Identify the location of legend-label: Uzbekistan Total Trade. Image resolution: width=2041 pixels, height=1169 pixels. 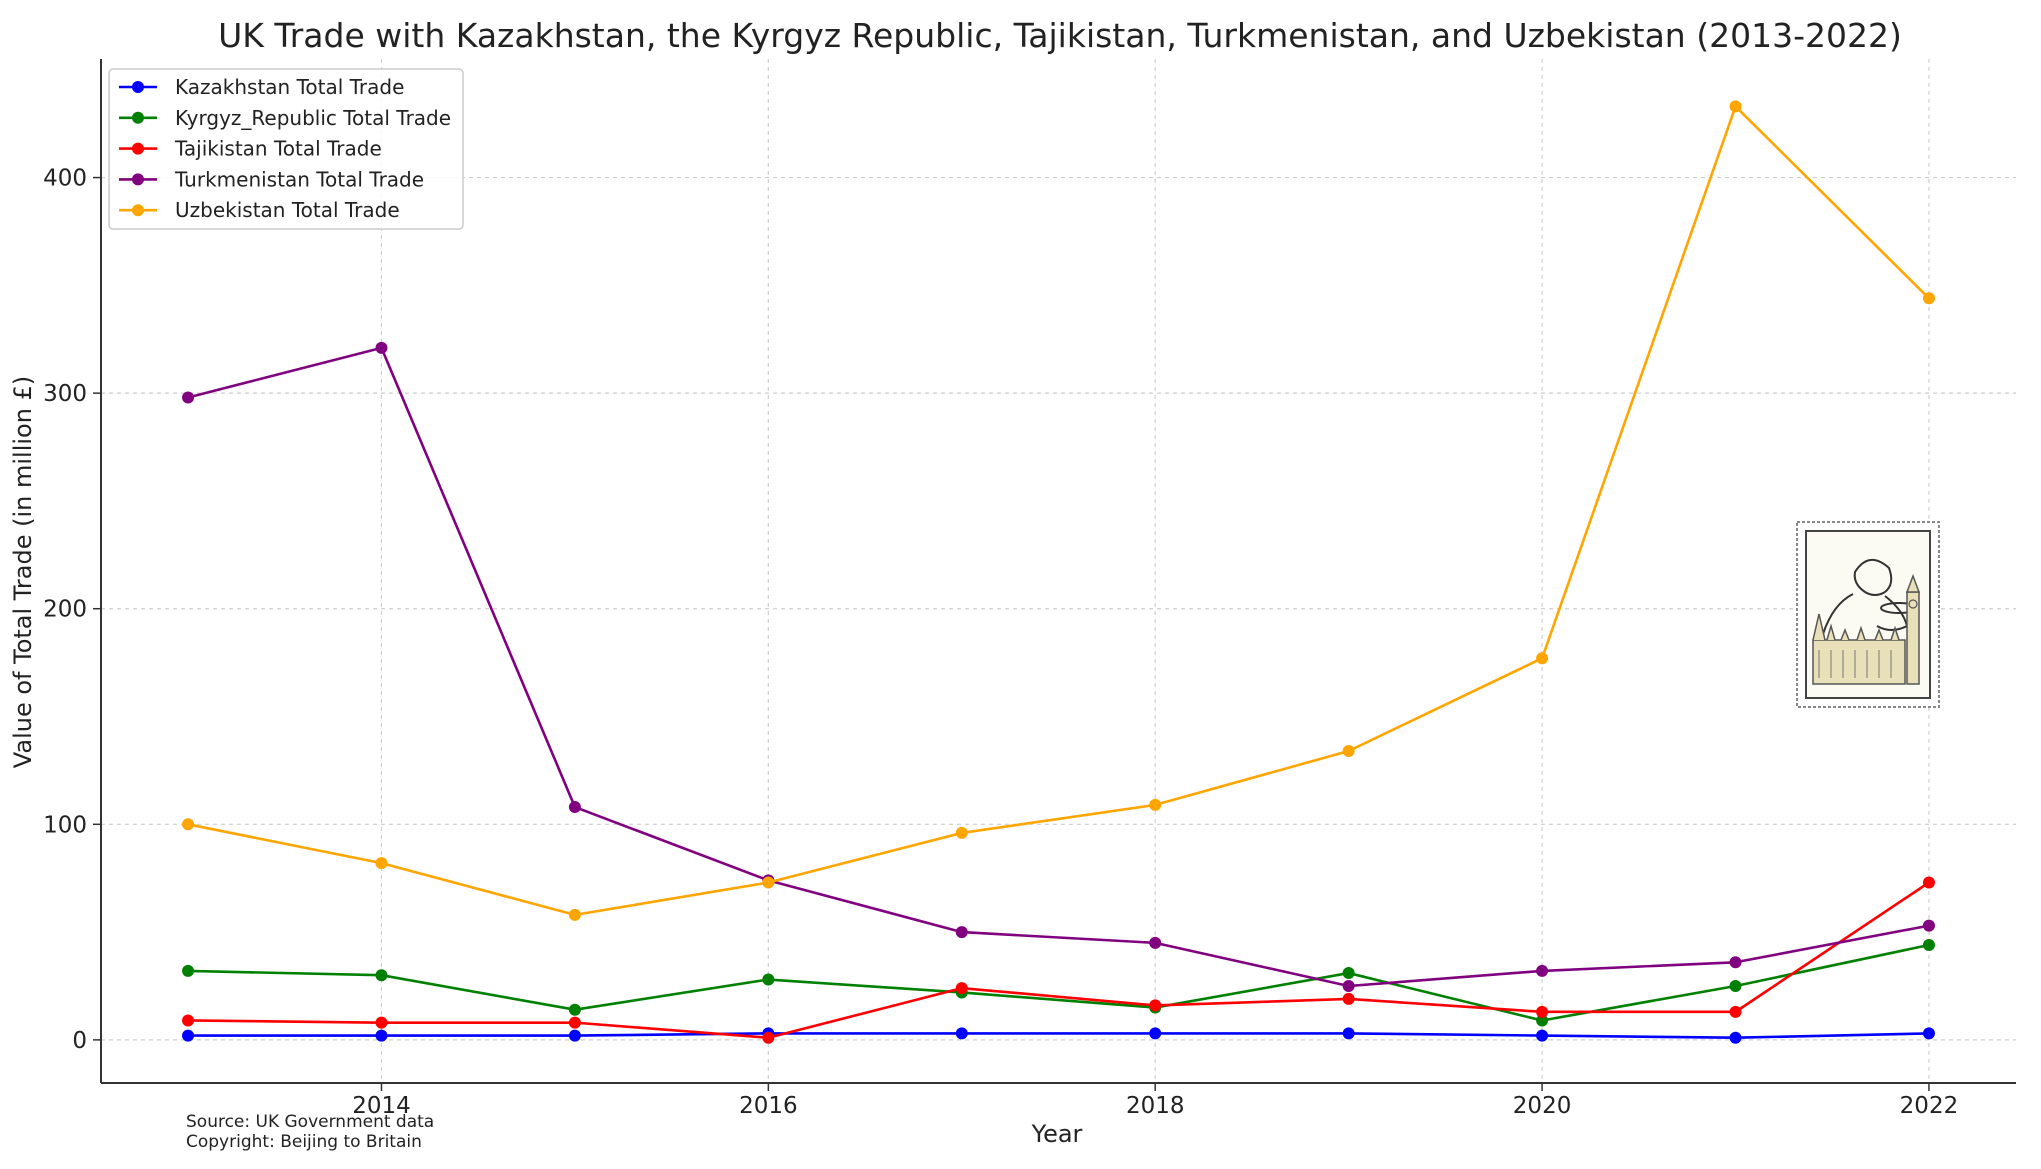
(287, 210).